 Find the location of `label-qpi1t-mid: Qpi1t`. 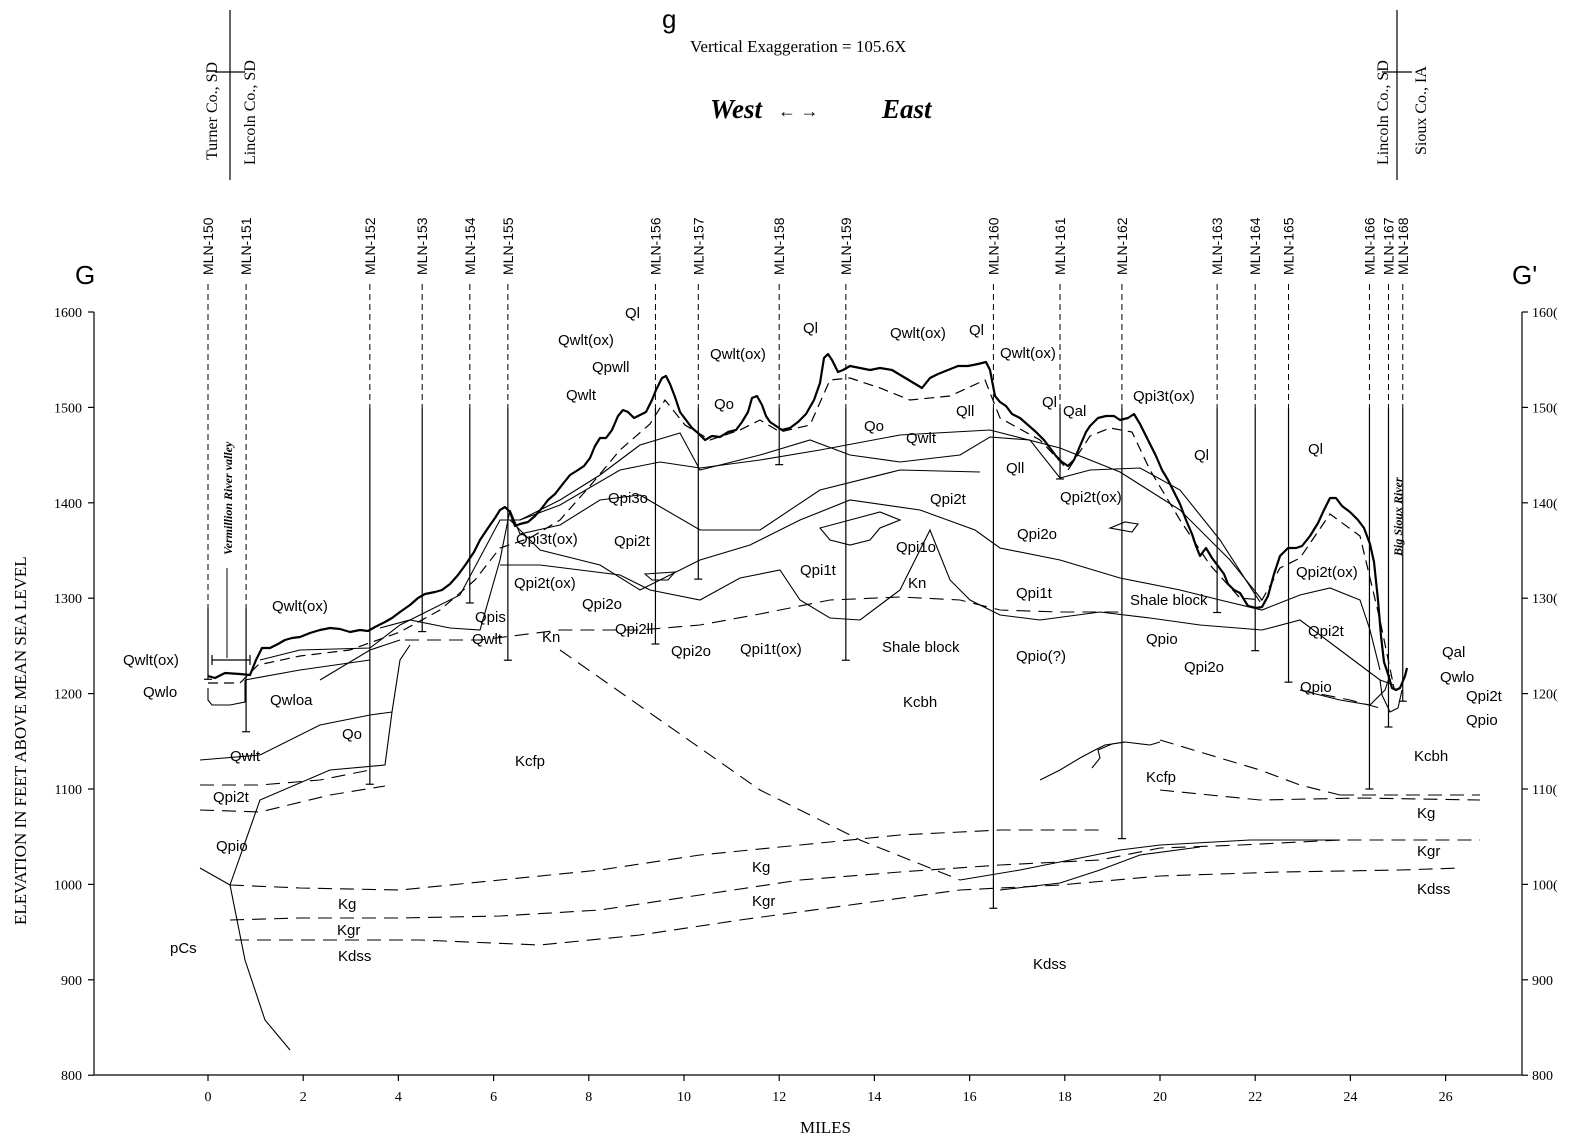

label-qpi1t-mid: Qpi1t is located at coordinates (818, 570).